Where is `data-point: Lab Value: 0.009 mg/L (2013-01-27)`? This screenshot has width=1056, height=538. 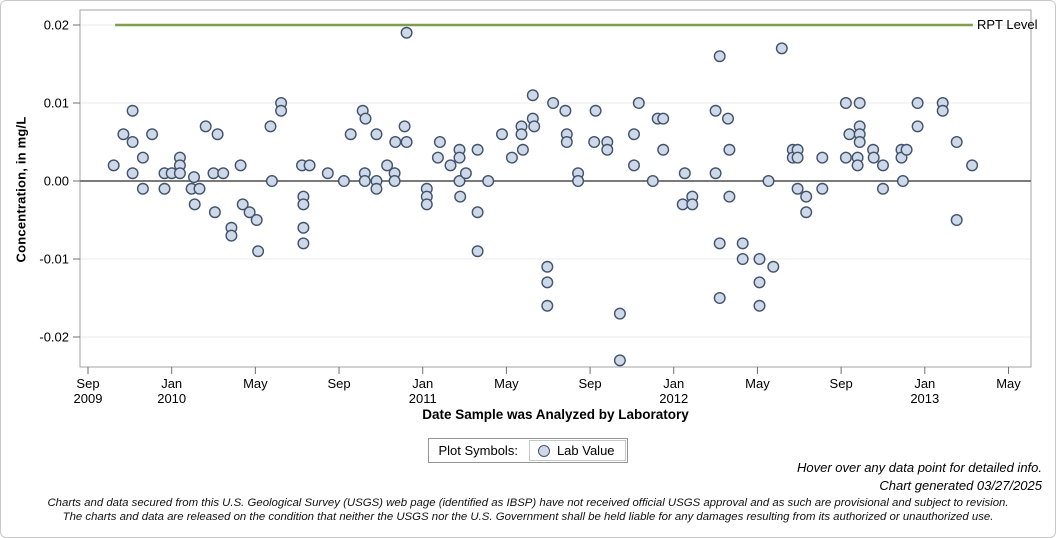 data-point: Lab Value: 0.009 mg/L (2013-01-27) is located at coordinates (942, 110).